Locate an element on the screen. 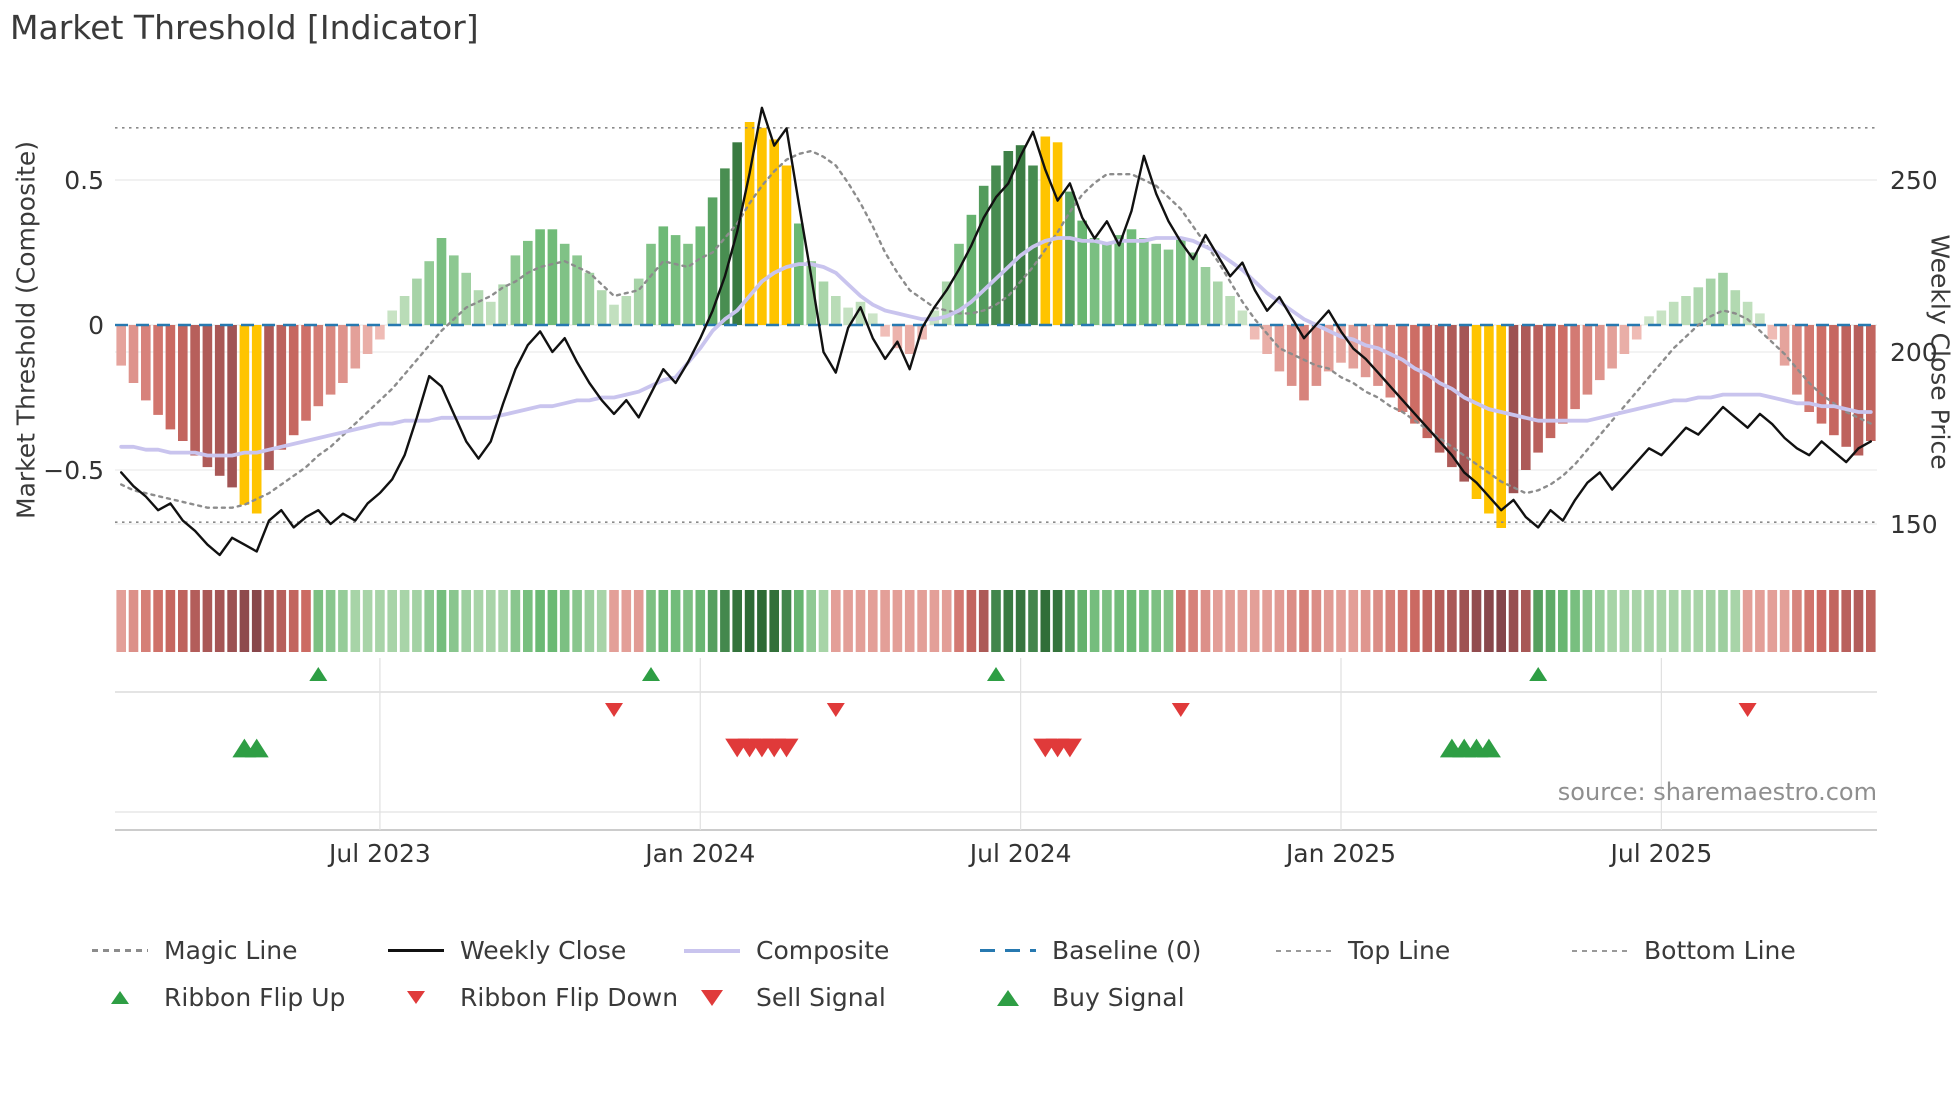  legend-item-ribbon-flip-up: Ribbon Flip Up is located at coordinates (240, 997).